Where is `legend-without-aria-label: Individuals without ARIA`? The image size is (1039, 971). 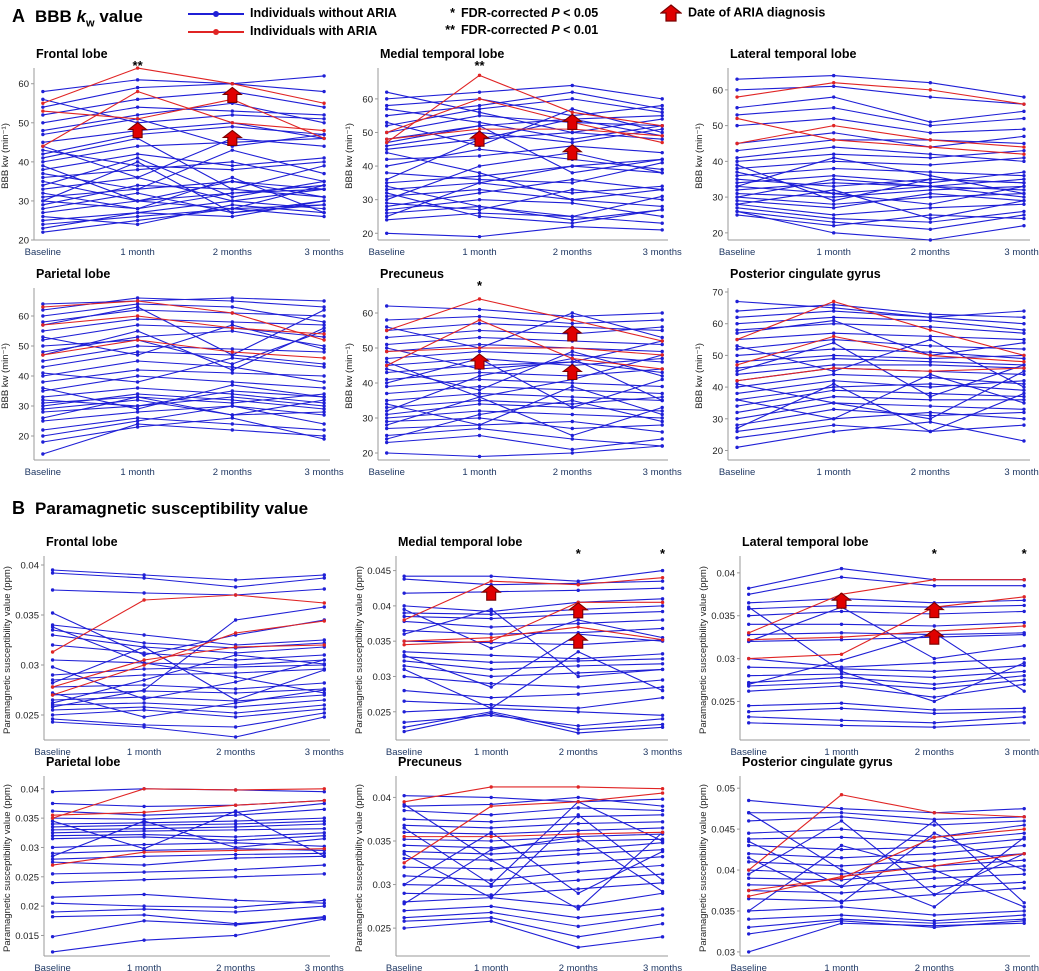
legend-without-aria-label: Individuals without ARIA is located at coordinates (323, 13).